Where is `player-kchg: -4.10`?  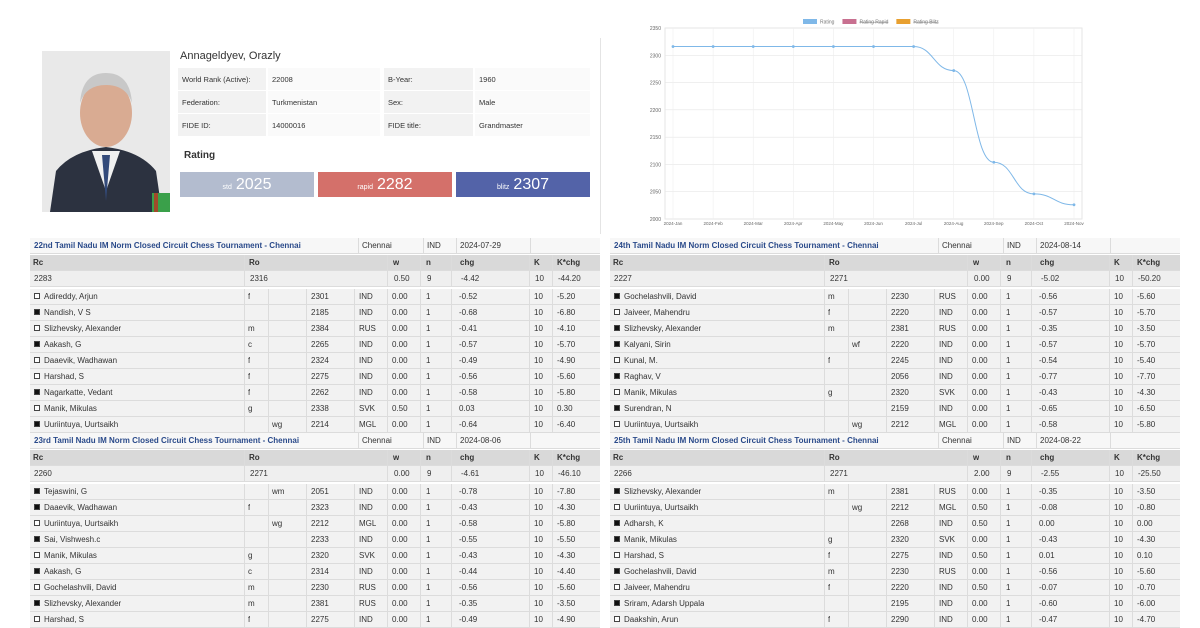
player-kchg: -4.10 is located at coordinates (566, 328).